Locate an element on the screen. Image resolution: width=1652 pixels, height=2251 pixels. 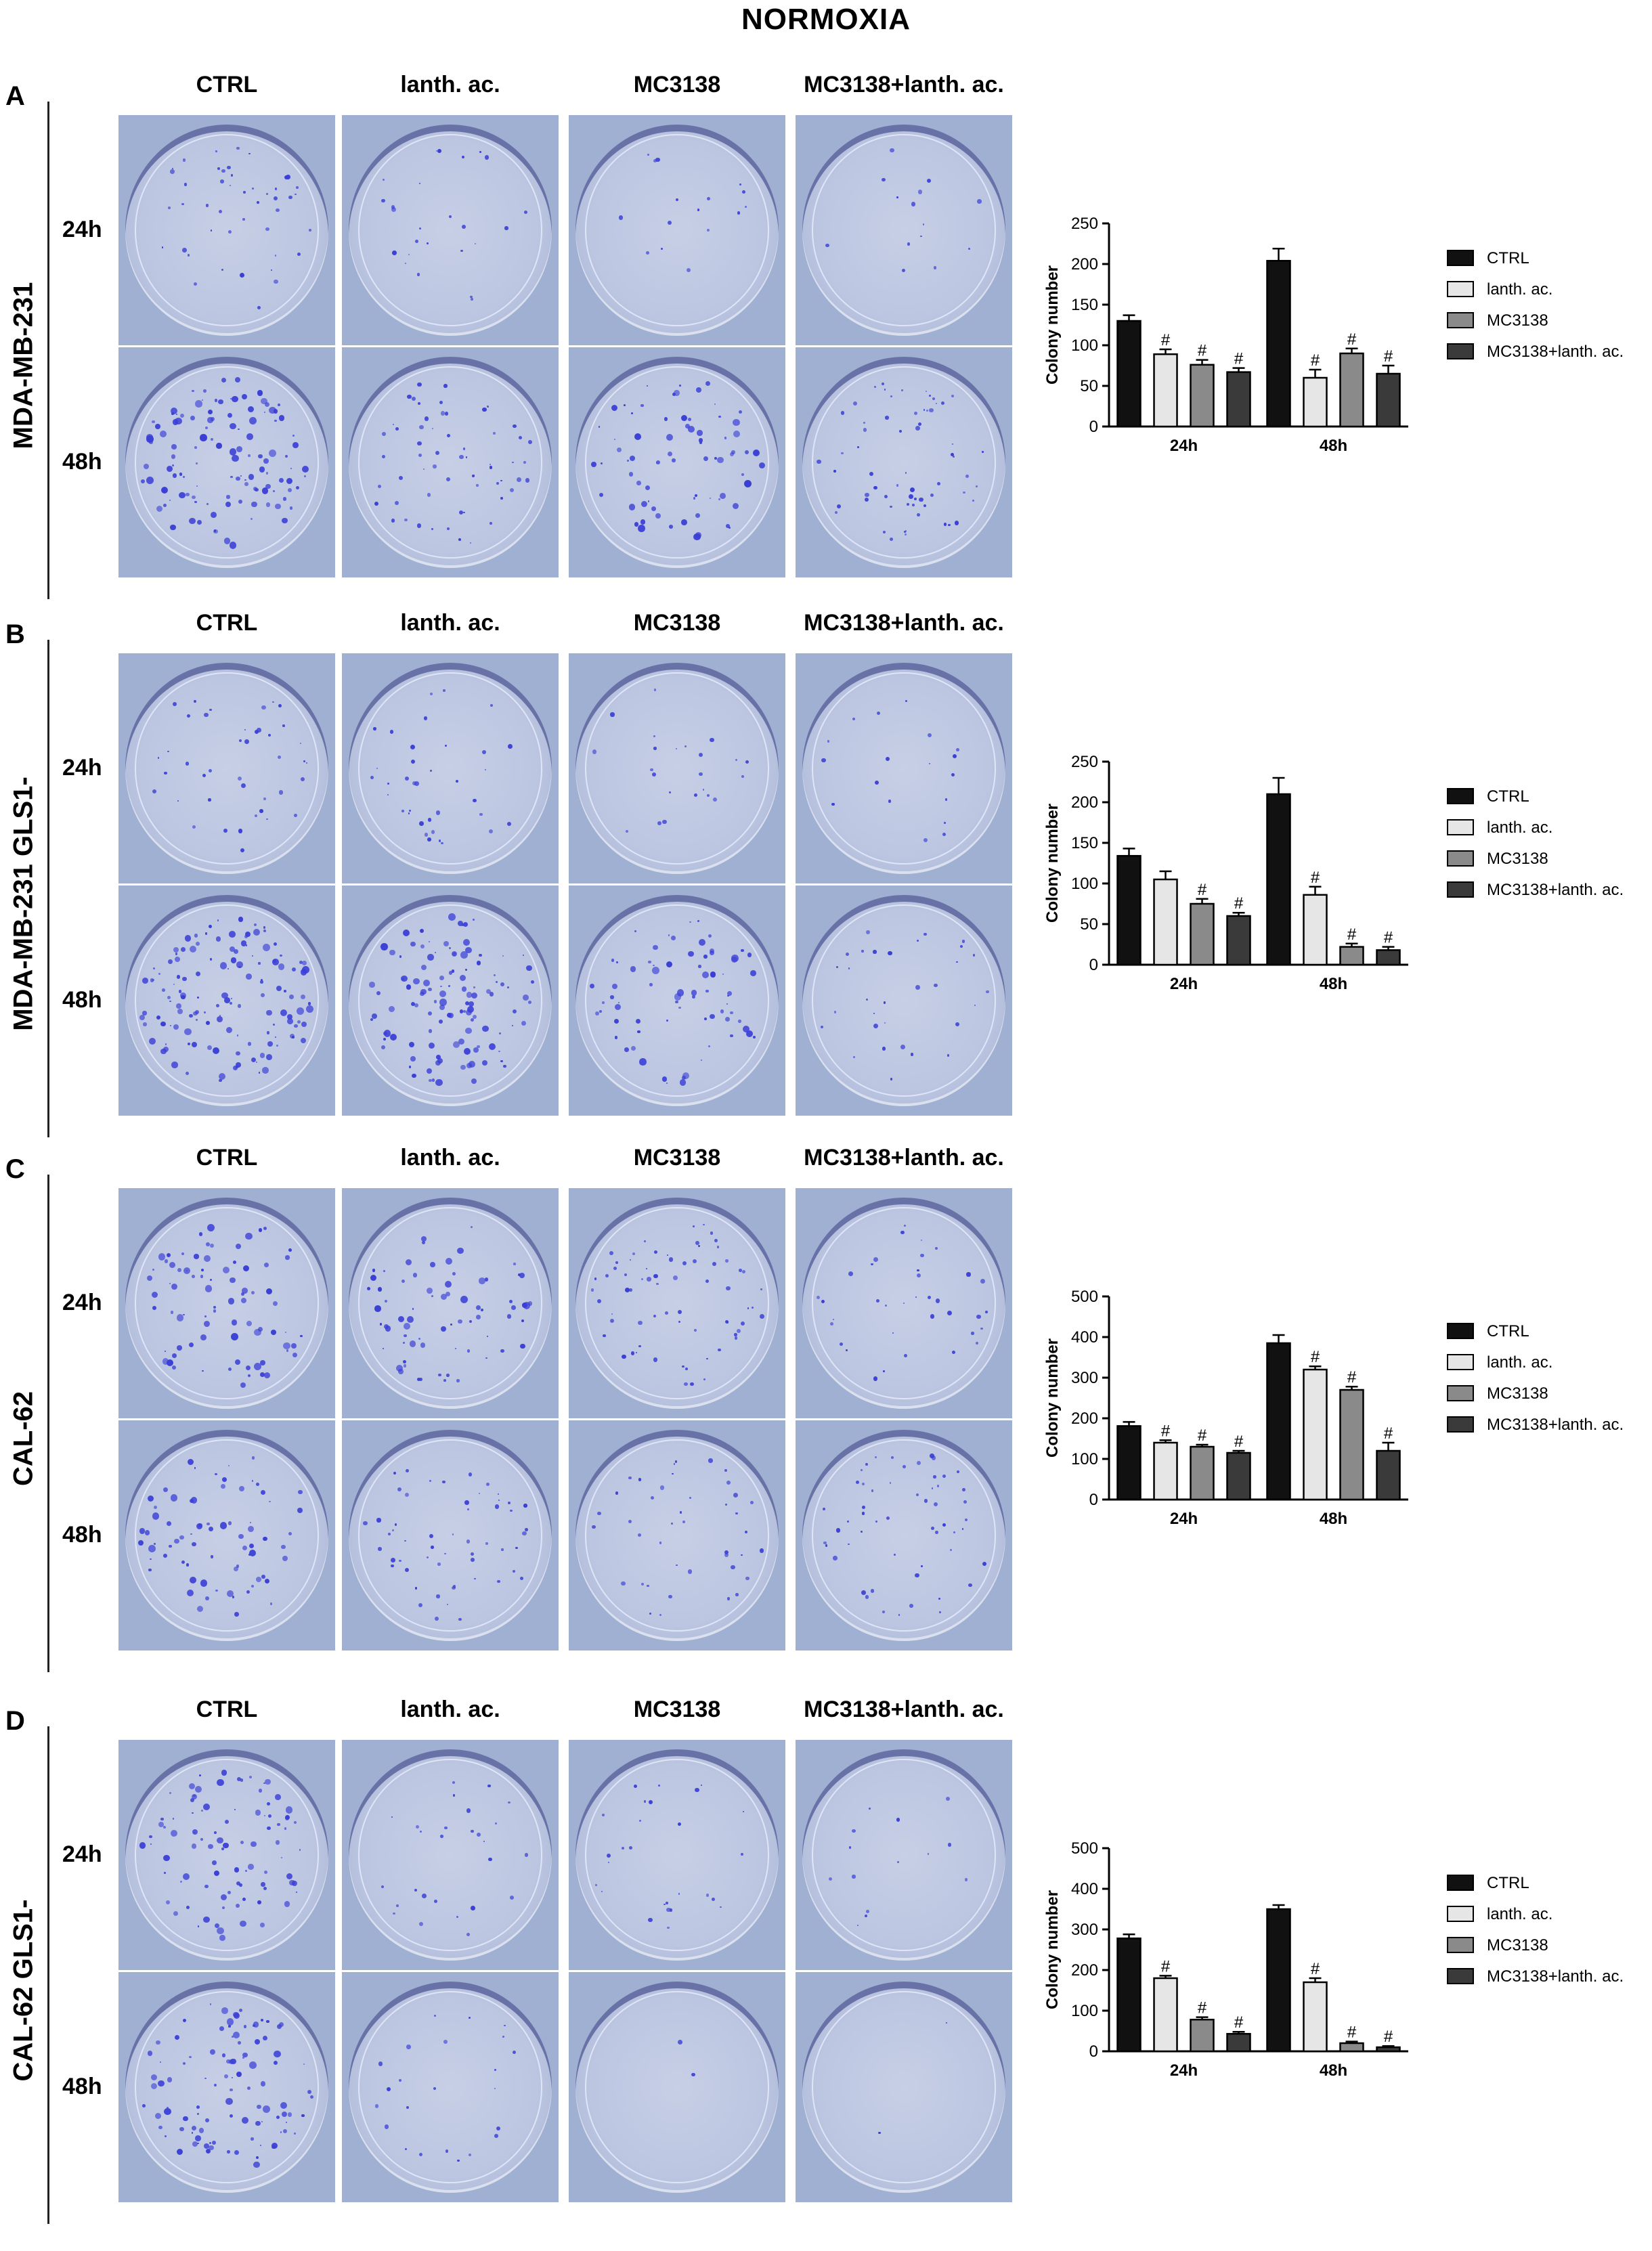
condition-header: lanth. ac. is located at coordinates (450, 84).